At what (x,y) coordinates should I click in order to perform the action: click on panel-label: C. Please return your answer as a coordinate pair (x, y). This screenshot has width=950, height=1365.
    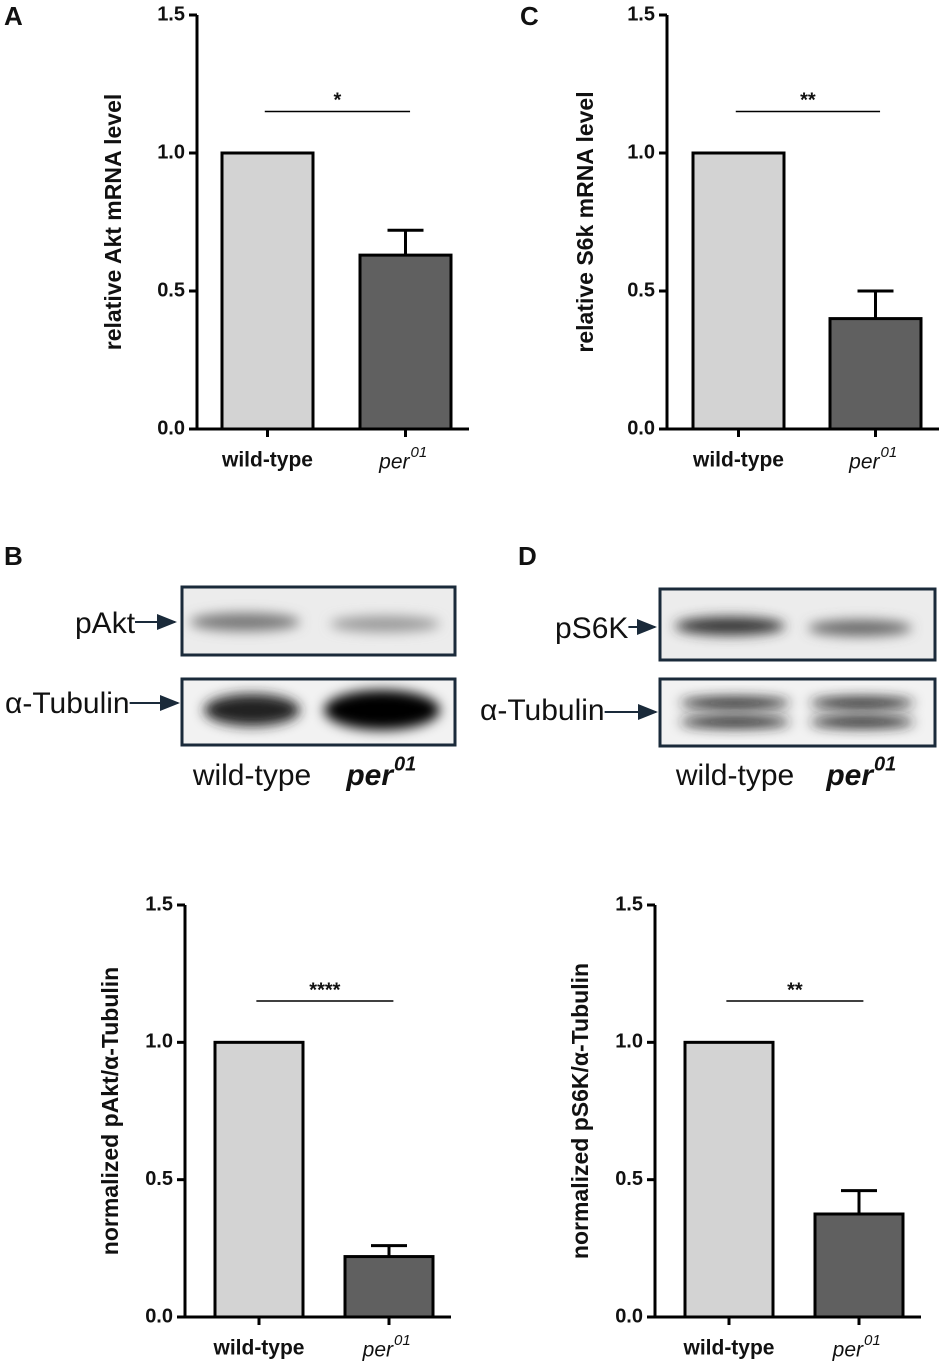
    Looking at the image, I should click on (529, 16).